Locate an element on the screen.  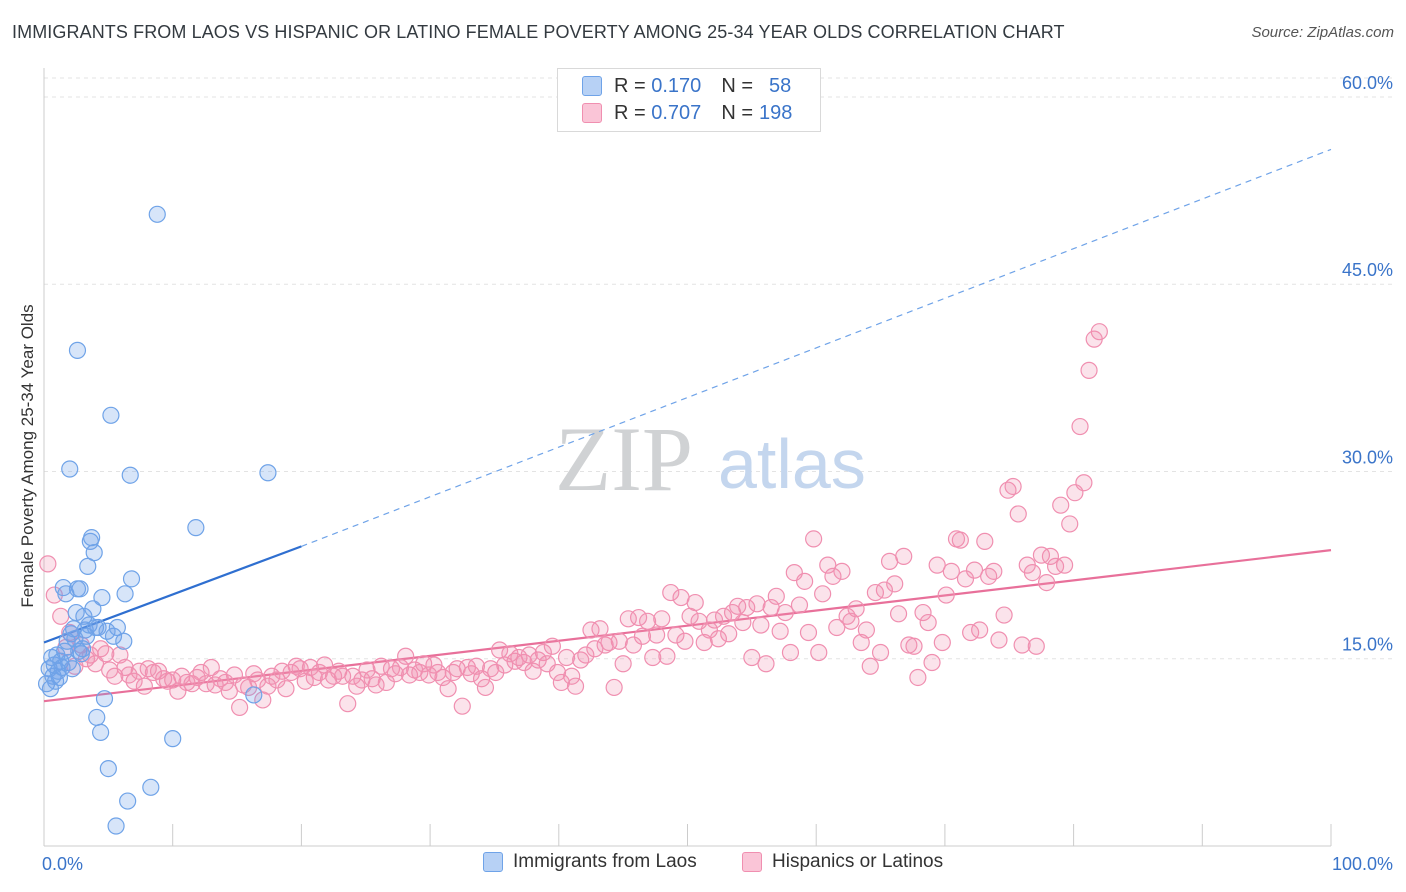
legend-r-value: 0.707 is located at coordinates (676, 112).